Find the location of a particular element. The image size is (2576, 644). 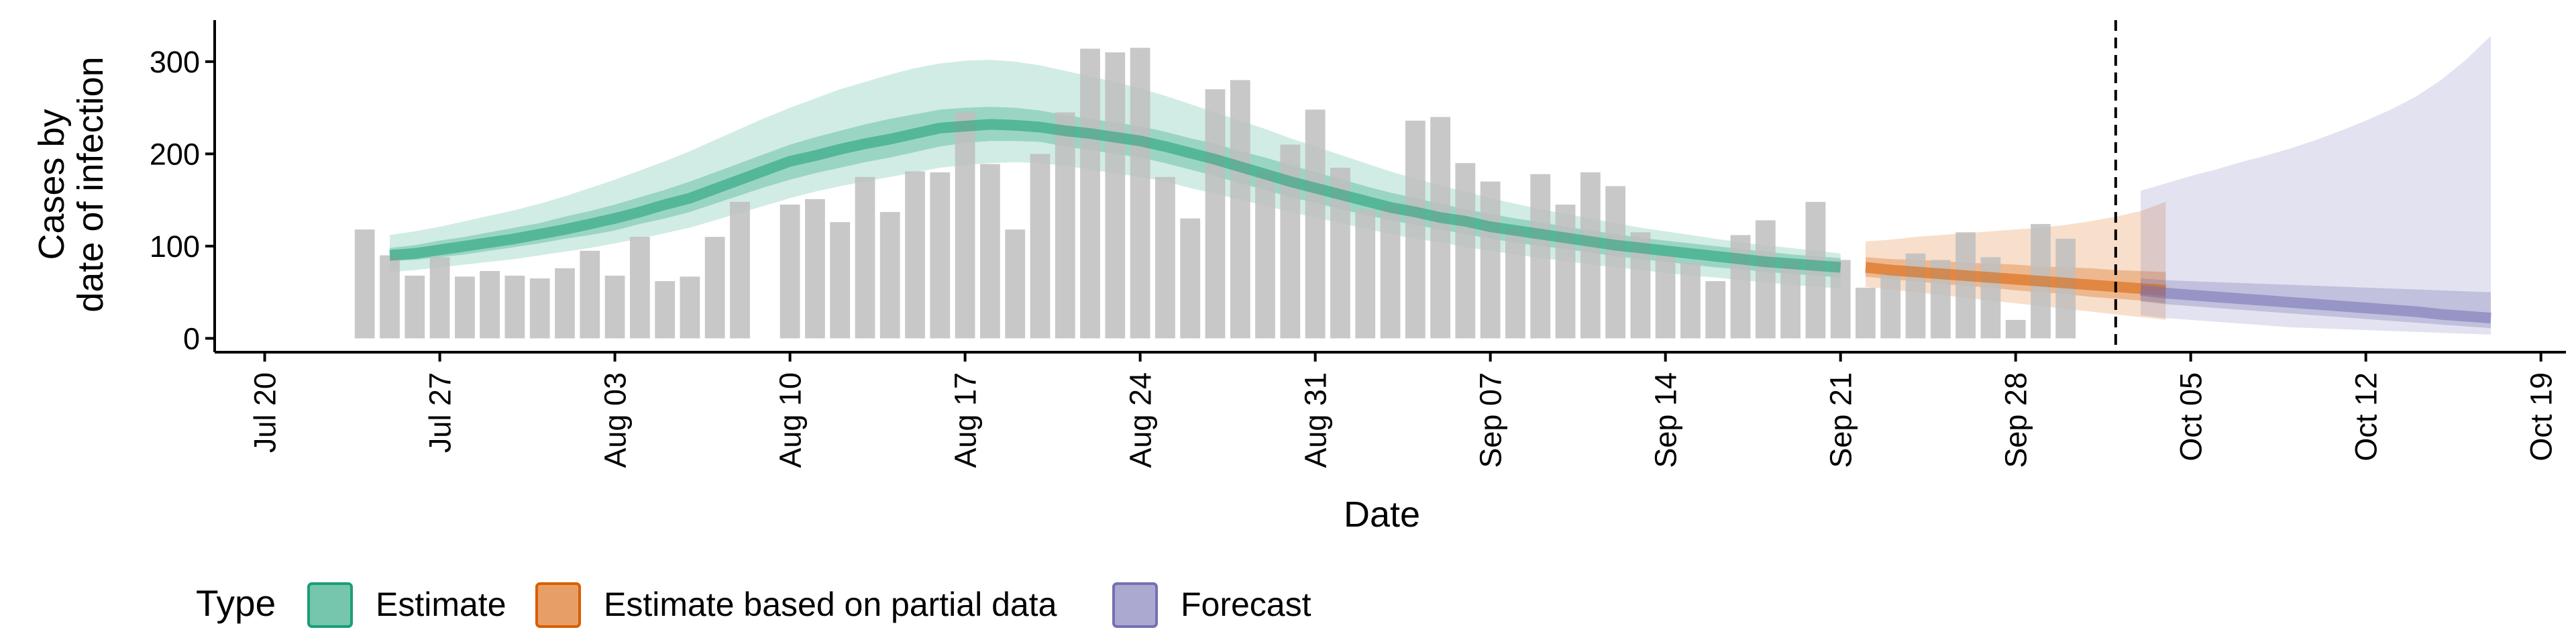

x-tick-label: Aug 10 is located at coordinates (790, 420).